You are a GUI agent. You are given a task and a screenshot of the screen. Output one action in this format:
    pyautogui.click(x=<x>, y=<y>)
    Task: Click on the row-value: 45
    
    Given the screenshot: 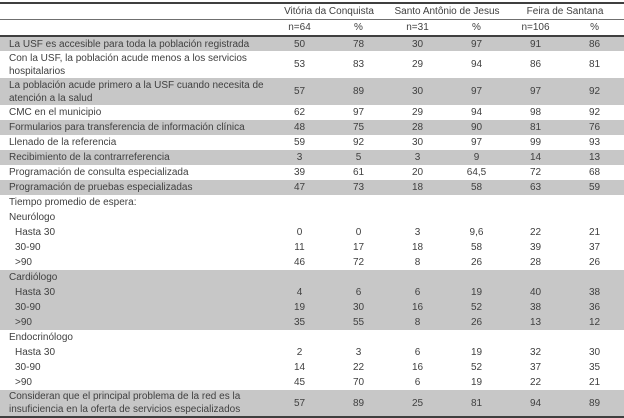 What is the action you would take?
    pyautogui.click(x=299, y=382)
    